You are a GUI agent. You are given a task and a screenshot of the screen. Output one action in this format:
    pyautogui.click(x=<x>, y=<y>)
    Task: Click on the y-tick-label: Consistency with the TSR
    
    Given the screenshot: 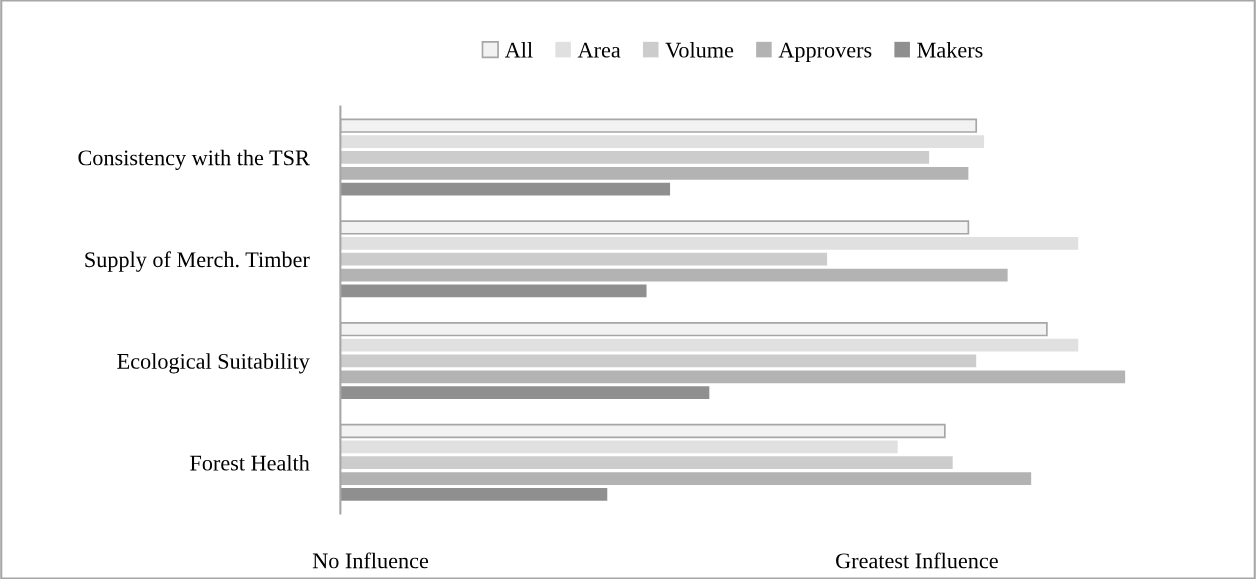 What is the action you would take?
    pyautogui.click(x=194, y=159)
    